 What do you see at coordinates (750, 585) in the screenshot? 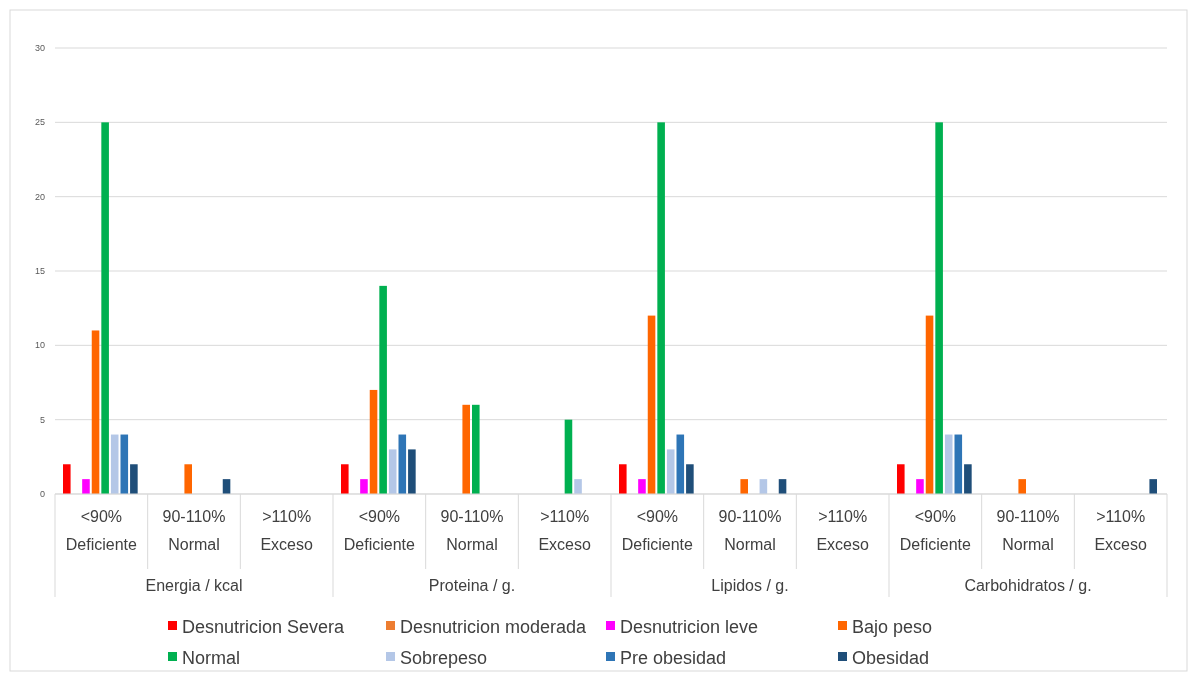
I see `text: Lipidos / g.` at bounding box center [750, 585].